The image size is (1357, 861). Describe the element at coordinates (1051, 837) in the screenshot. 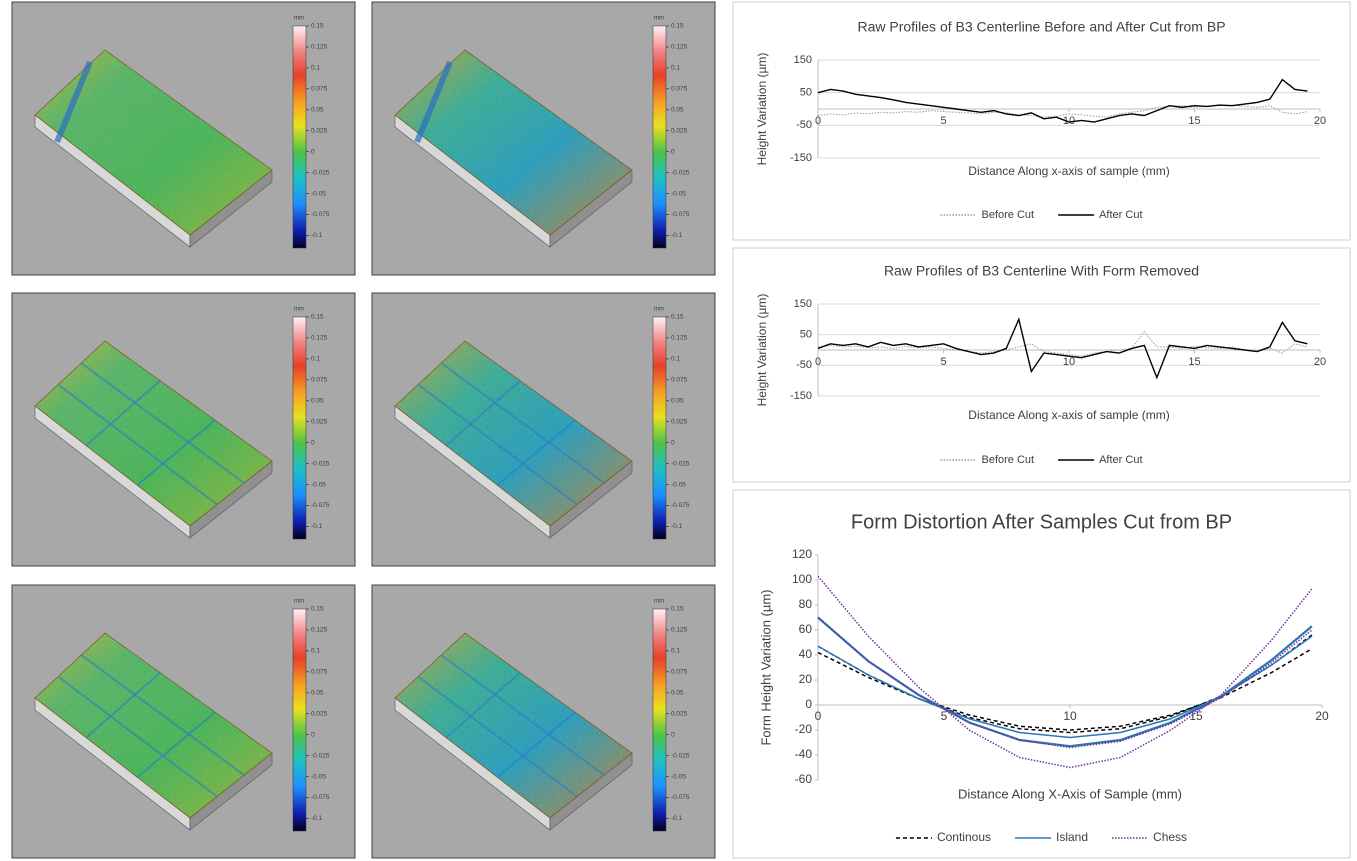

I see `legend-item: Island` at that location.